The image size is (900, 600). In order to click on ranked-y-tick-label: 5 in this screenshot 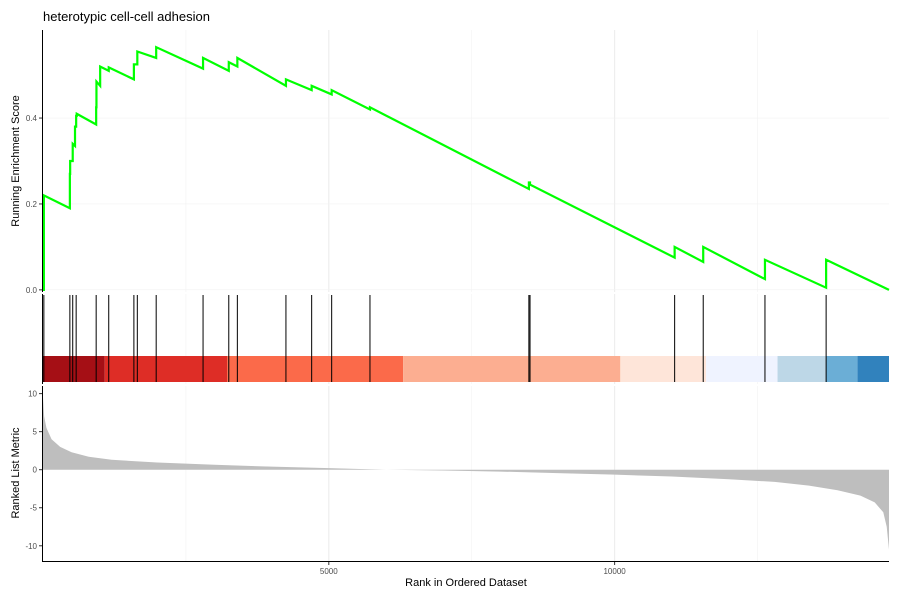, I will do `click(35, 432)`.